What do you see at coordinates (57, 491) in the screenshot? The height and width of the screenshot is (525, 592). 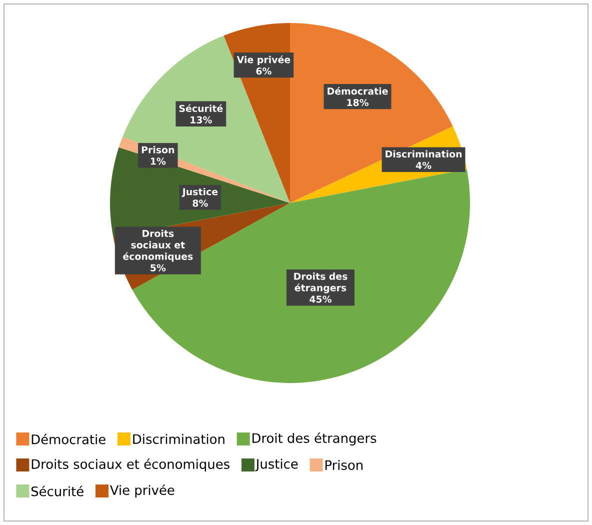 I see `legend-label: Sécurité` at bounding box center [57, 491].